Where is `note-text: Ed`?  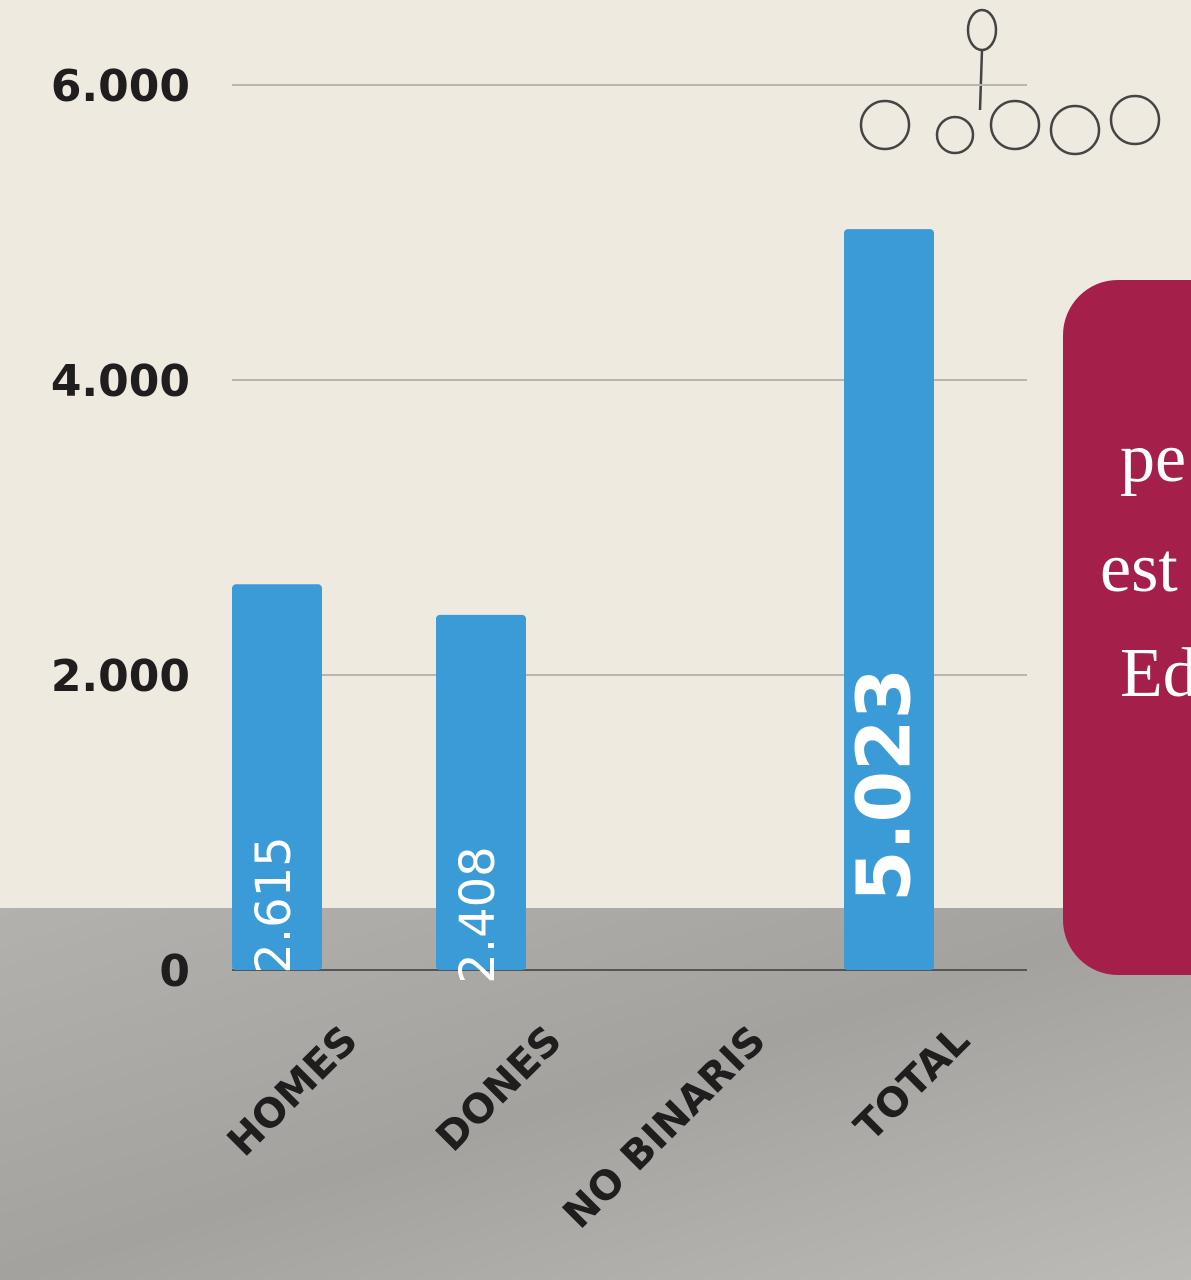 note-text: Ed is located at coordinates (1155, 673).